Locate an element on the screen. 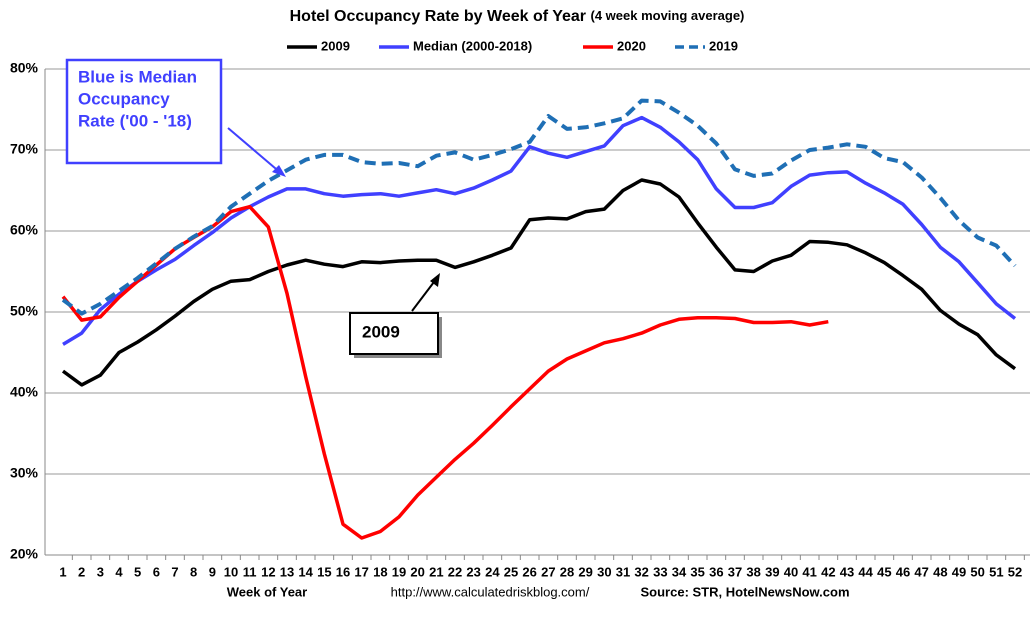  x-tick-label: 7 is located at coordinates (174, 571).